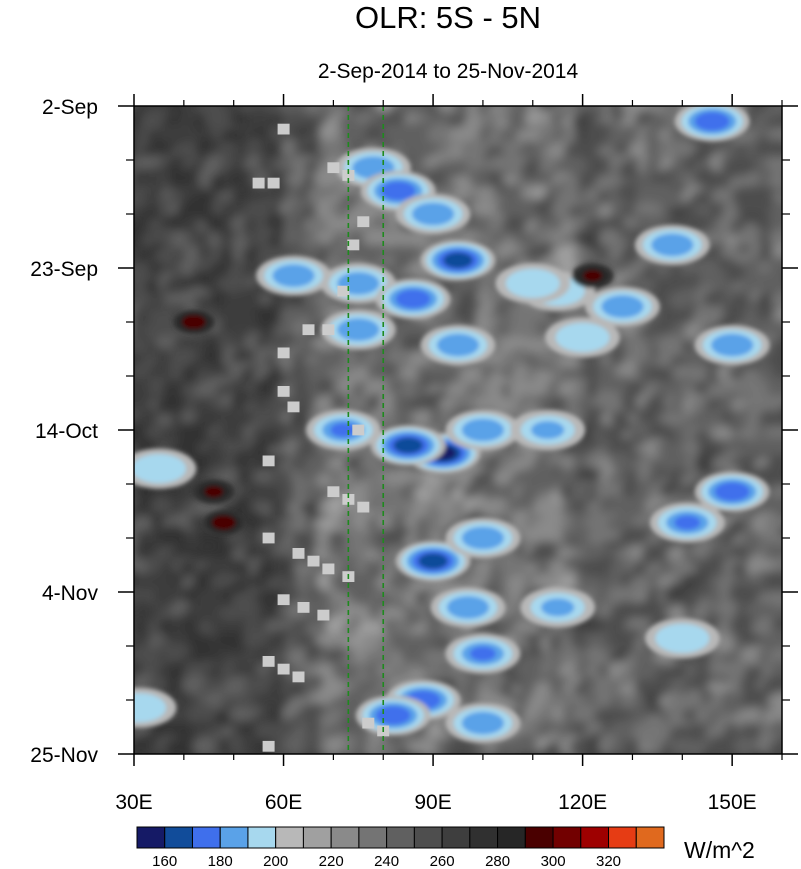  What do you see at coordinates (283, 802) in the screenshot?
I see `x-tick-label: 60E` at bounding box center [283, 802].